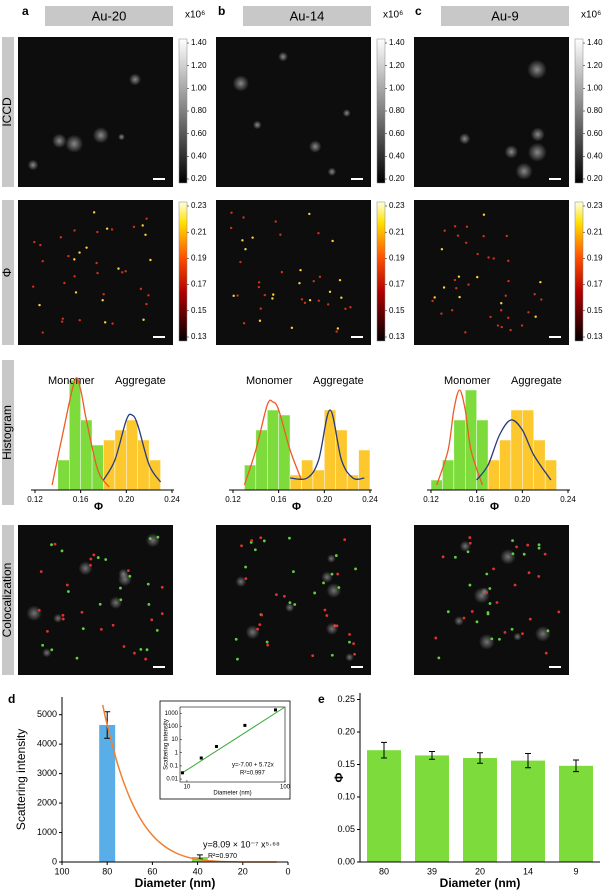  I want to click on x-tick-label: 9, so click(575, 871).